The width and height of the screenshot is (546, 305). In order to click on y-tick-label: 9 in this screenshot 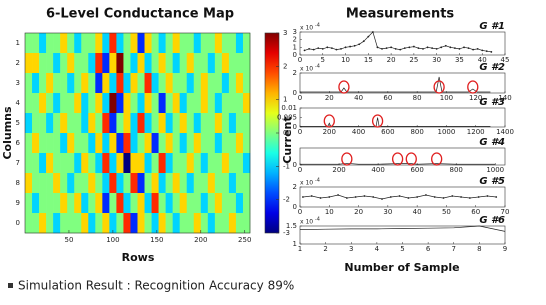, I will do `click(18, 203)`.